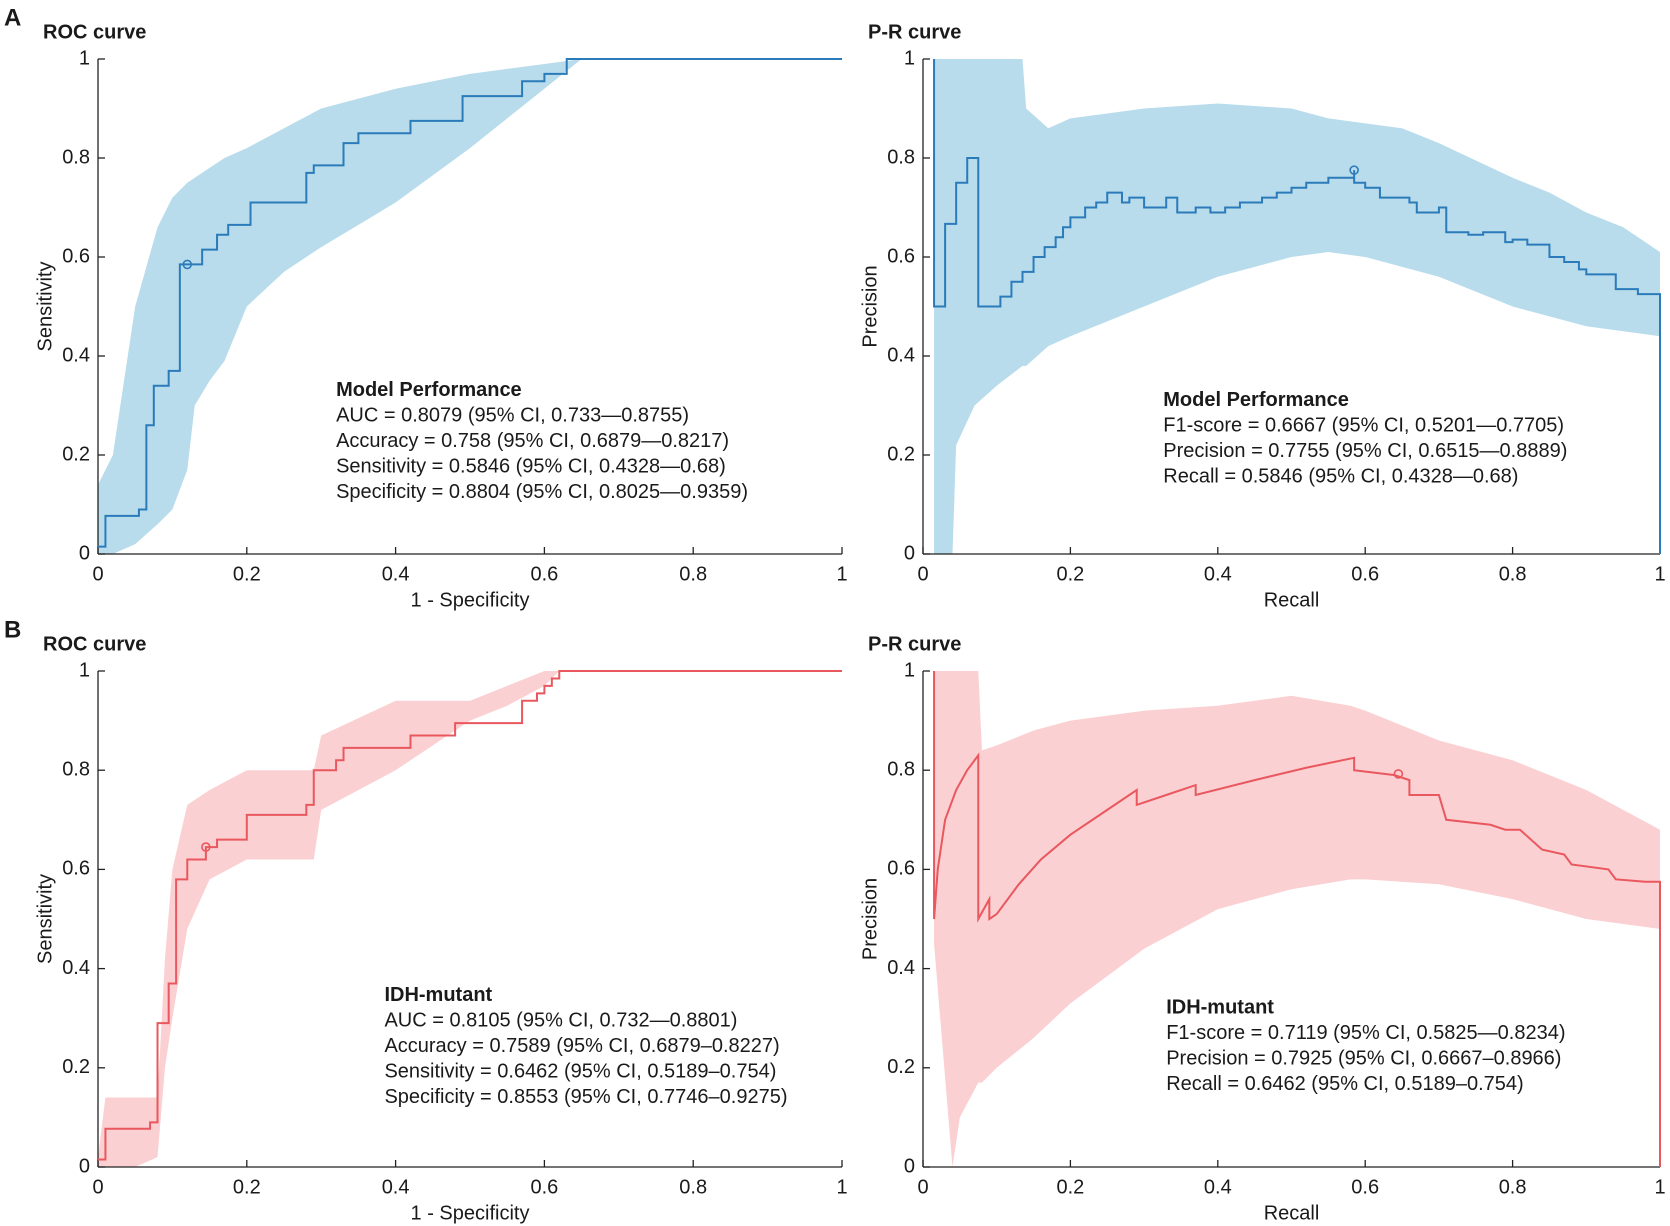 This screenshot has width=1670, height=1226. Describe the element at coordinates (512, 415) in the screenshot. I see `annotation-line: AUC = 0.8079 (95% CI, 0.733—0.8755)` at that location.